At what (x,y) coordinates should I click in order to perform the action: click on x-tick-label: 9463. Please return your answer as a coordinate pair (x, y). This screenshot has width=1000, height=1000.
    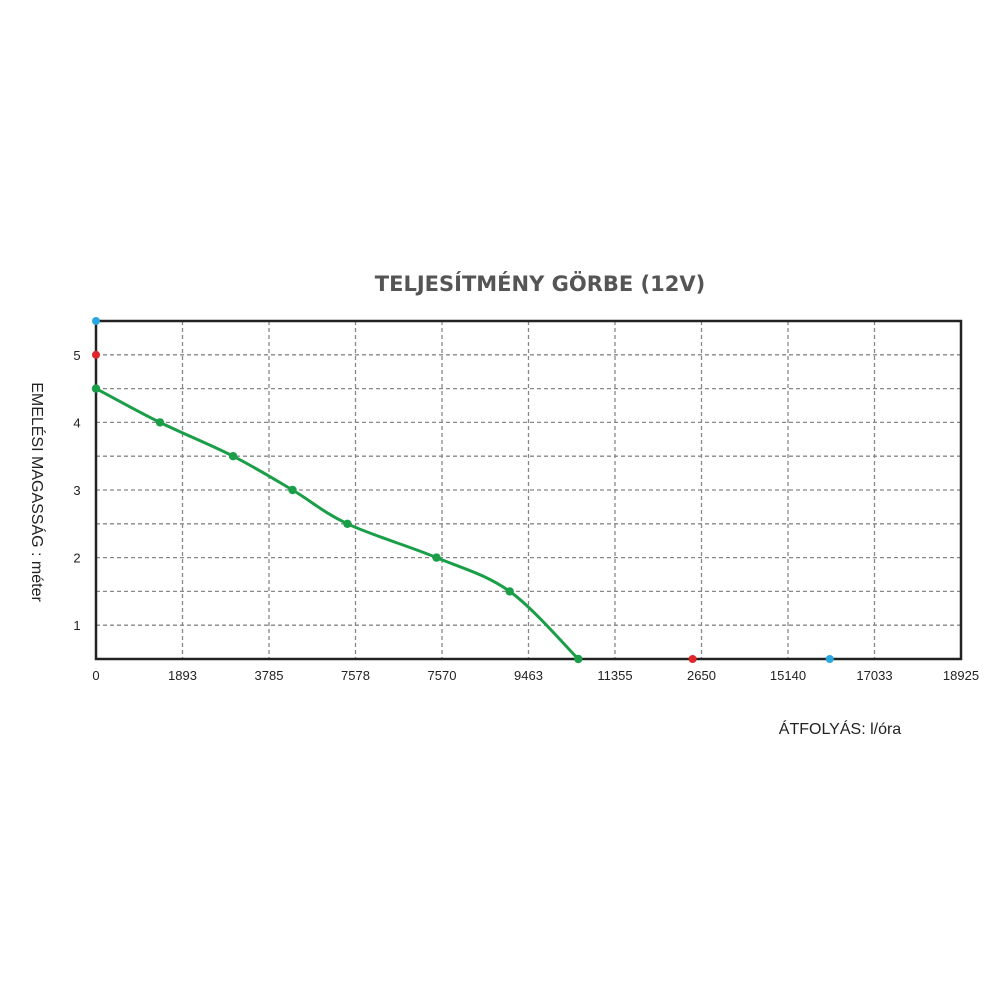
    Looking at the image, I should click on (528, 675).